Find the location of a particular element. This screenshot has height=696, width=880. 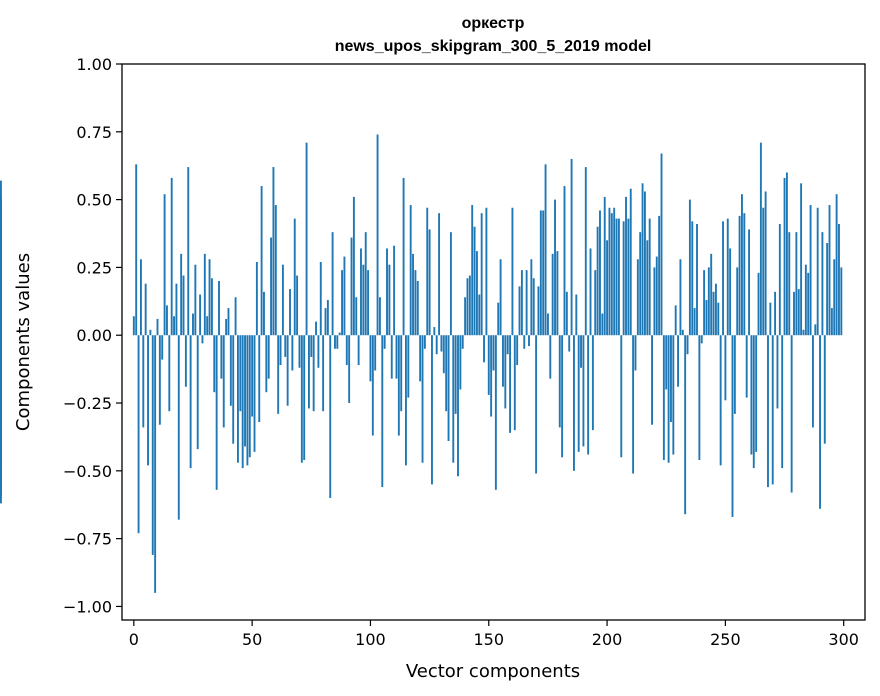

y-tick-label: 0.75 is located at coordinates (94, 132).